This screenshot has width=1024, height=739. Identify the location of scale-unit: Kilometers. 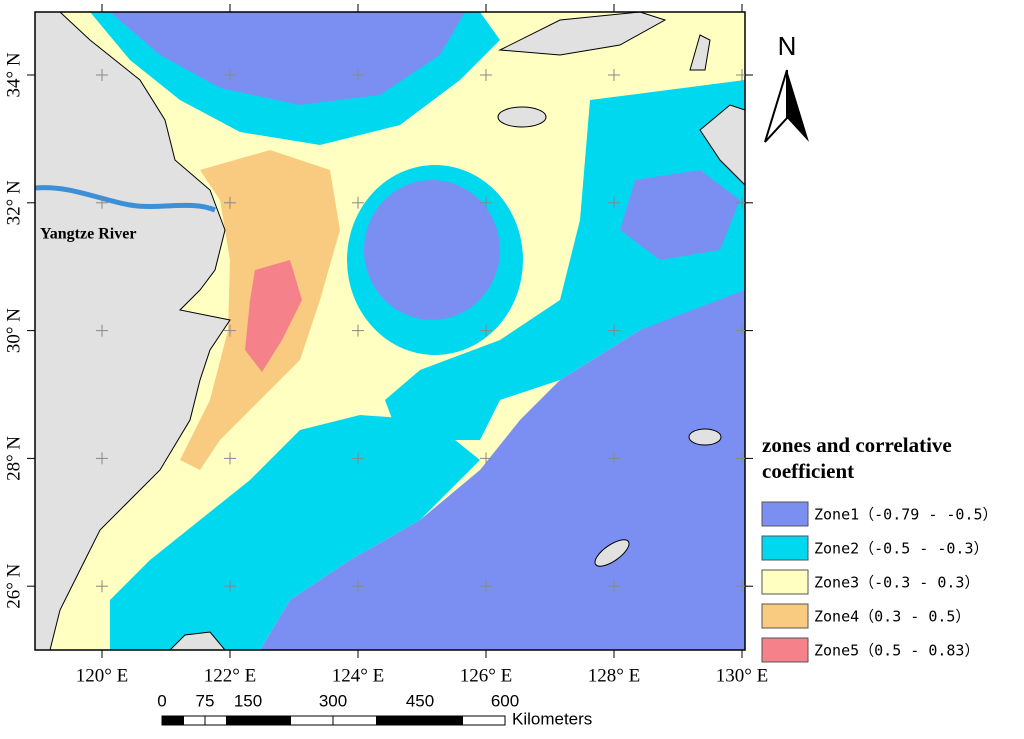
(552, 718).